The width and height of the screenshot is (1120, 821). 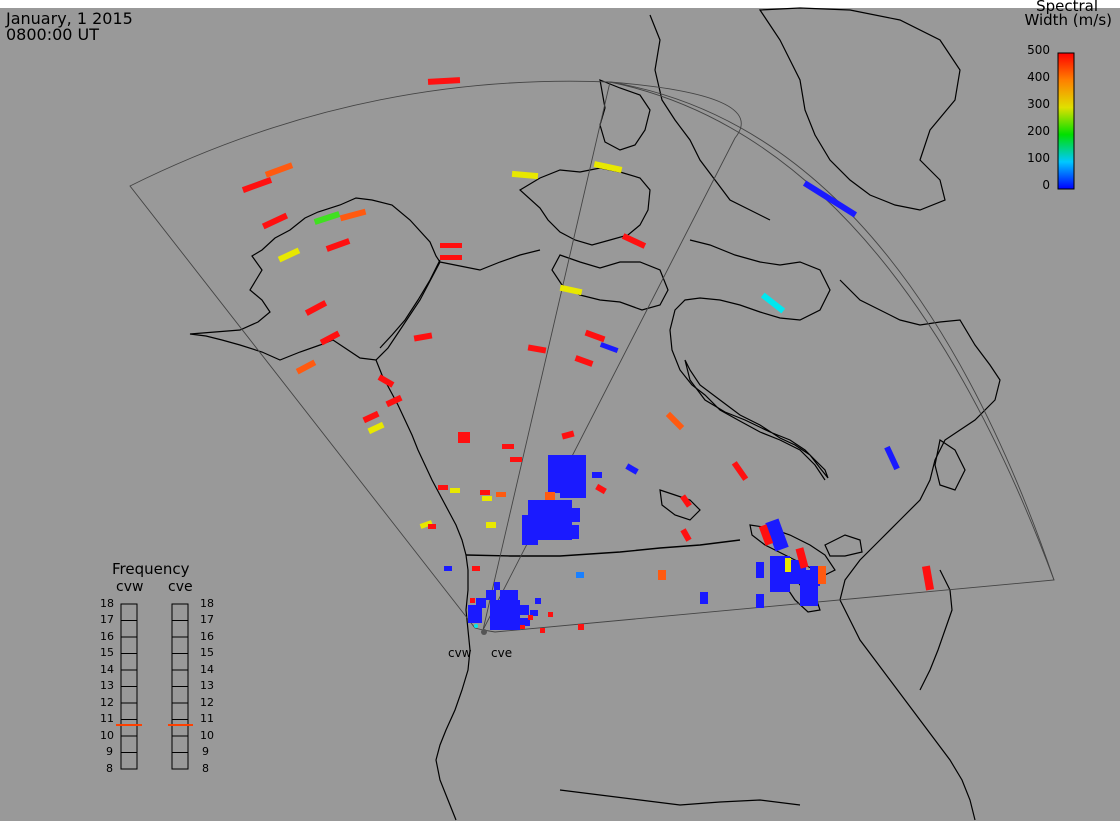 I want to click on colorbar-title-1: Spectral, so click(x=1067, y=7).